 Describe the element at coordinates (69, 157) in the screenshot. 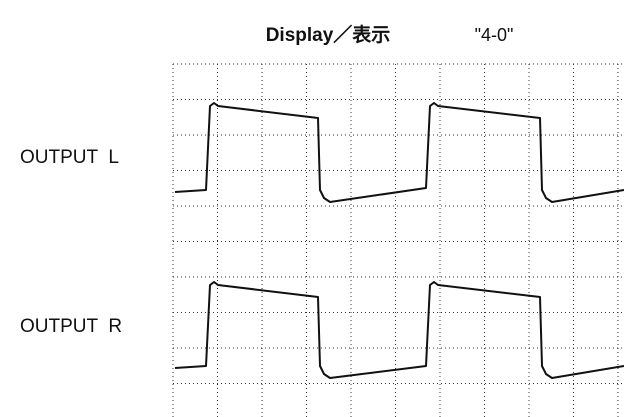

I see `channel-label: OUTPUT L` at that location.